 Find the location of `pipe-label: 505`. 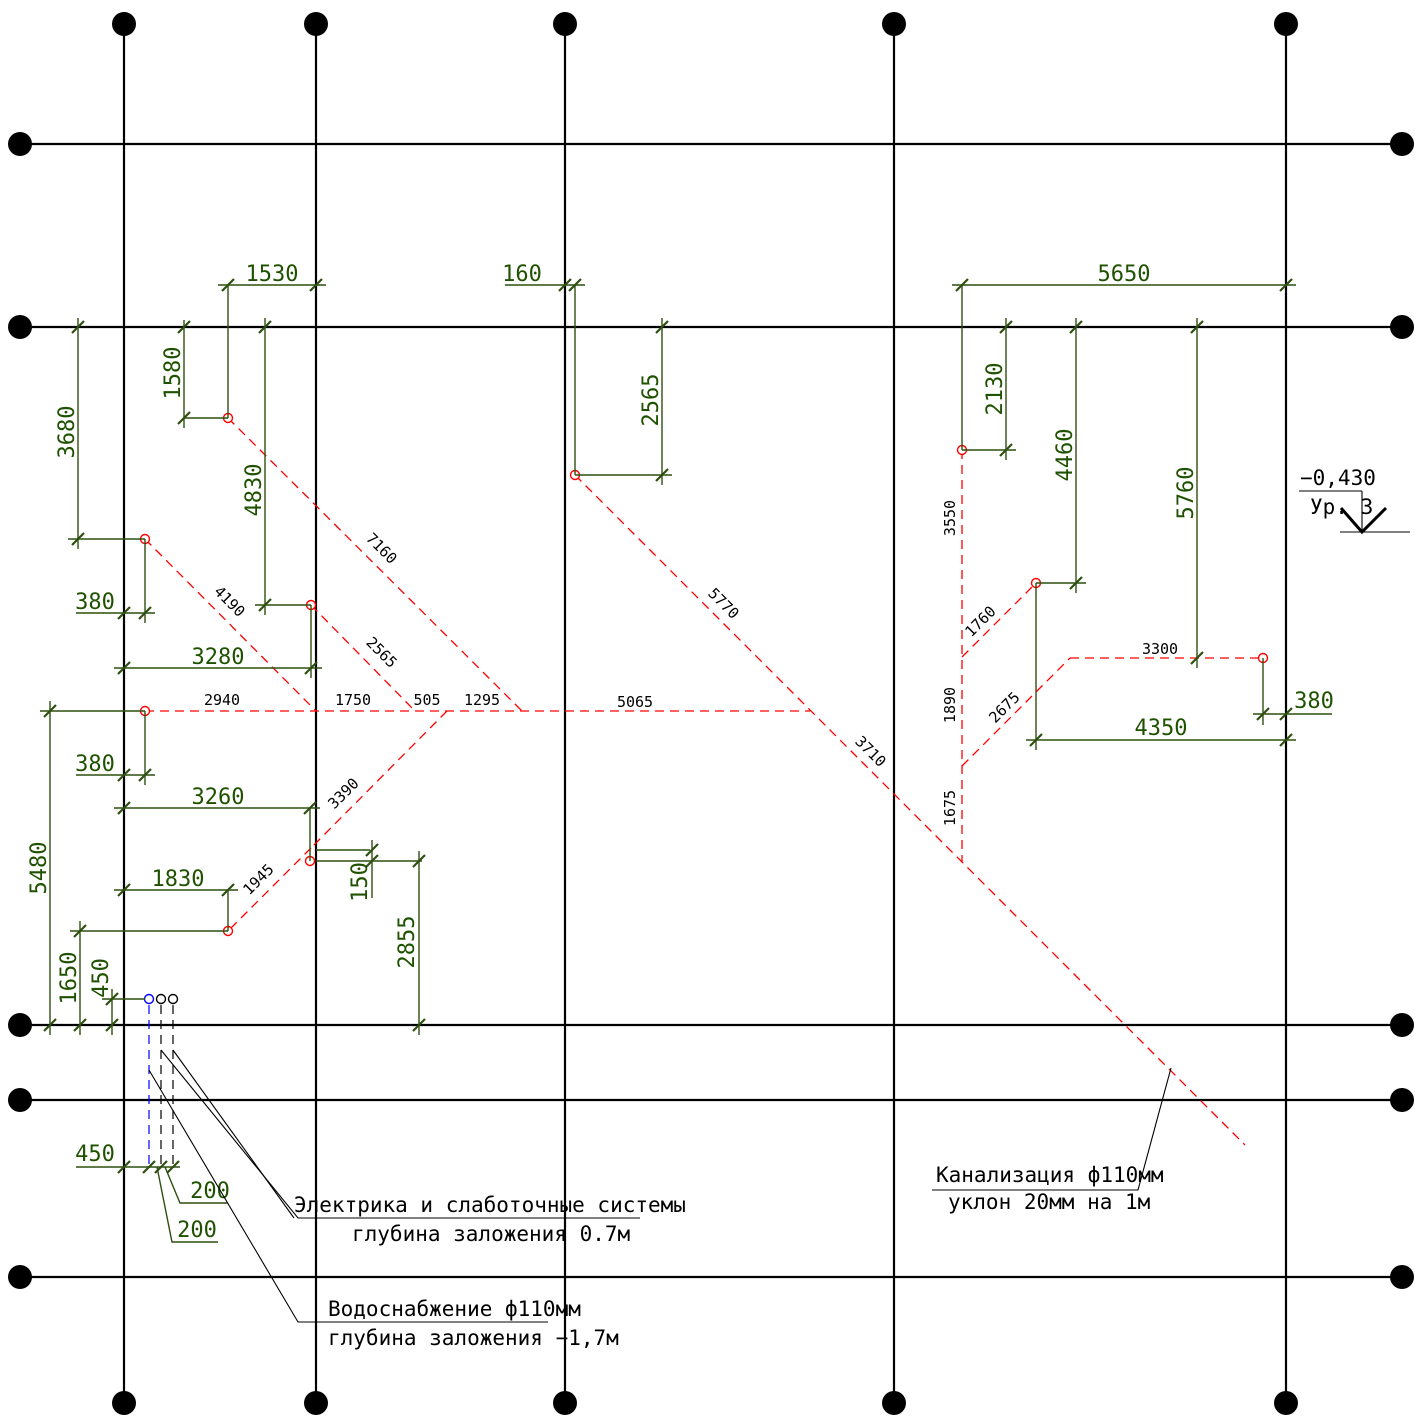

pipe-label: 505 is located at coordinates (426, 700).